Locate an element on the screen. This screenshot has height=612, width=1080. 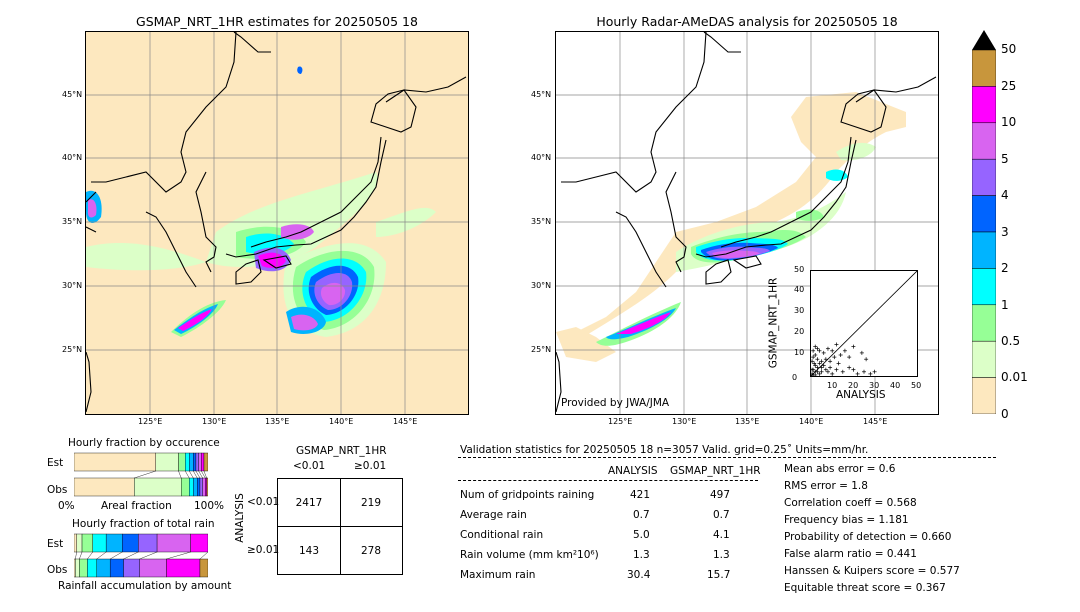
contingency-cell: 278 is located at coordinates (371, 550).